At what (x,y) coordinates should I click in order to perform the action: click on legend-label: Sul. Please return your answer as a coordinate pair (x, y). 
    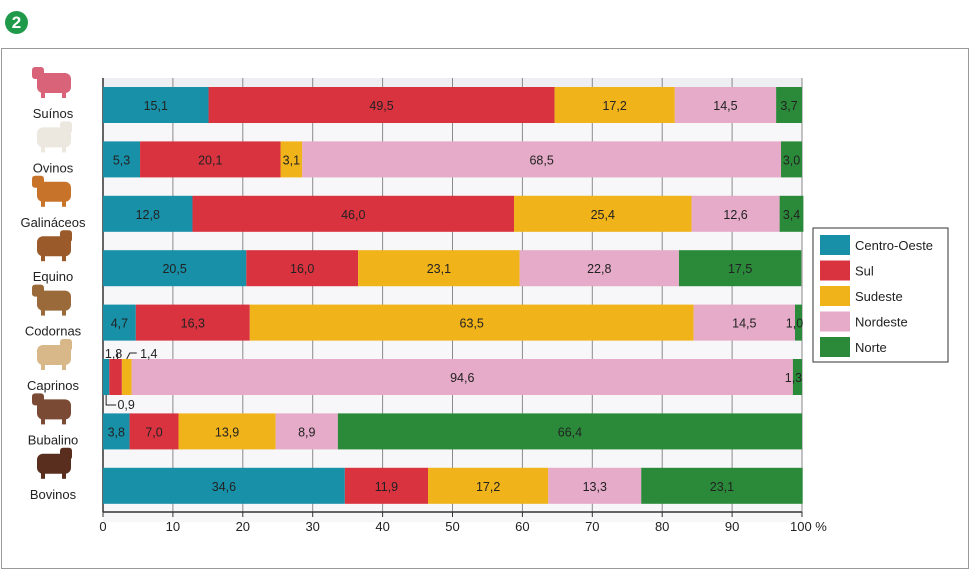
    Looking at the image, I should click on (864, 271).